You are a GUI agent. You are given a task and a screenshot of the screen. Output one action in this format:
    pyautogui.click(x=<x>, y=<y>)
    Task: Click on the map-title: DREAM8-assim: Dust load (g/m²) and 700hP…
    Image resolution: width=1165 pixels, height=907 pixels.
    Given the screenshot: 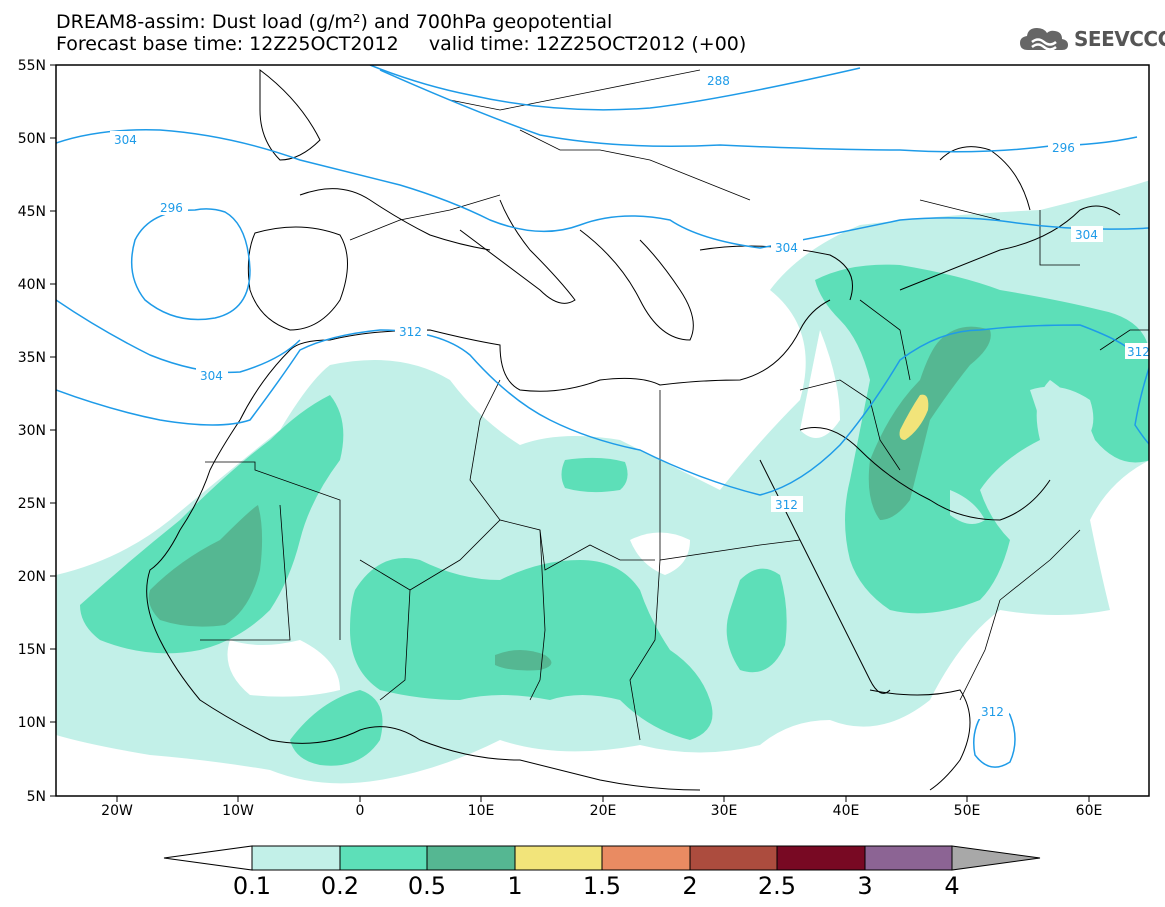 What is the action you would take?
    pyautogui.click(x=334, y=22)
    